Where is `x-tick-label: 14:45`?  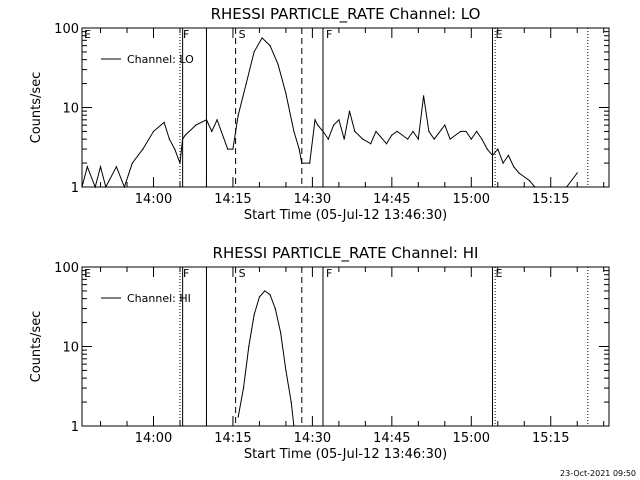 x-tick-label: 14:45 is located at coordinates (391, 199).